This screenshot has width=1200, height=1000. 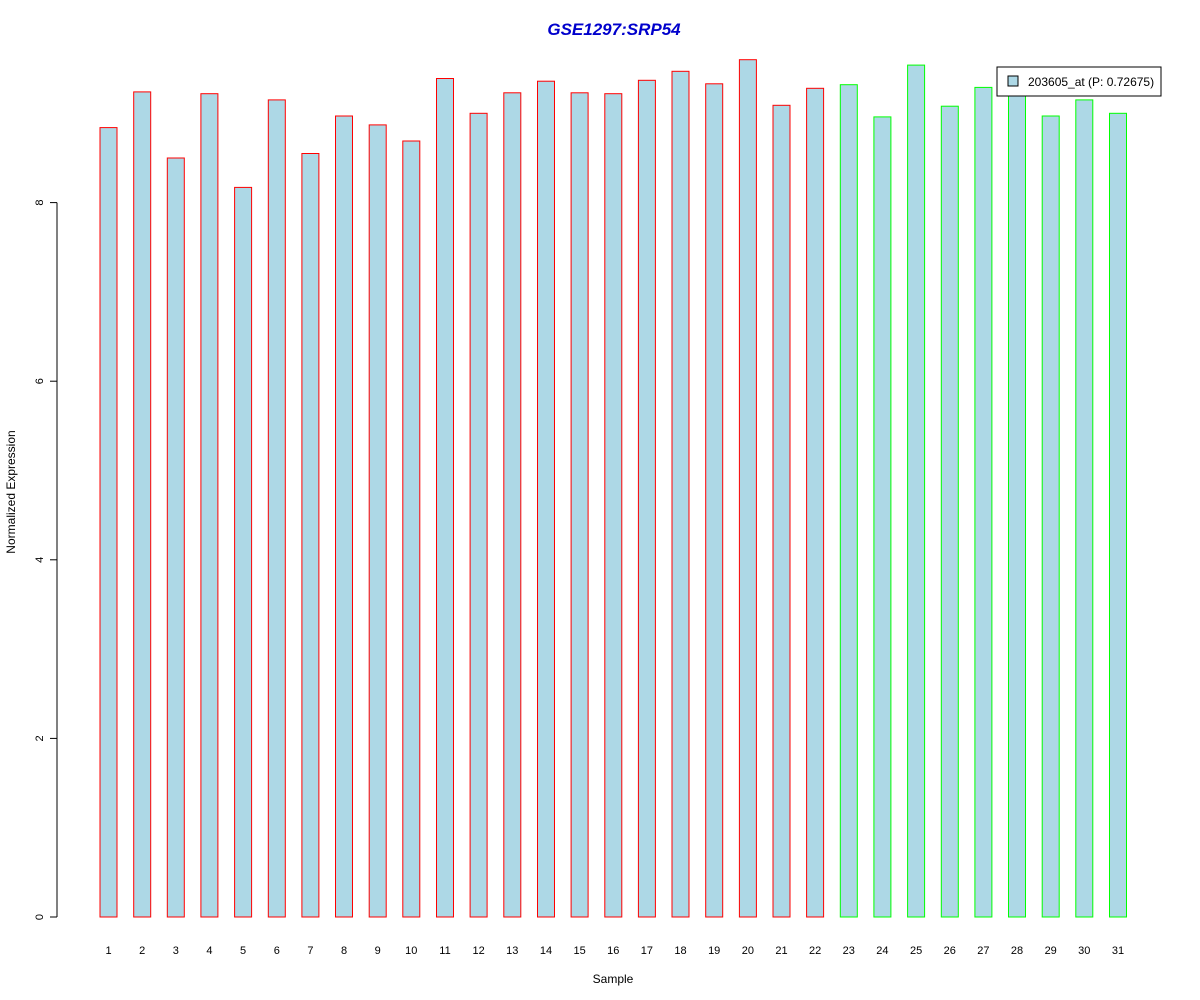 What do you see at coordinates (378, 951) in the screenshot?
I see `x-tick-label: 9` at bounding box center [378, 951].